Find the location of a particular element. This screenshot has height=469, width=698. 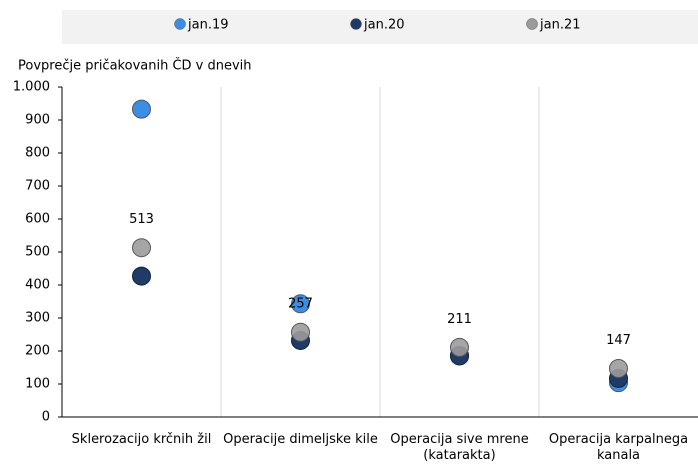

y-tick-label: 800 is located at coordinates (37, 153).